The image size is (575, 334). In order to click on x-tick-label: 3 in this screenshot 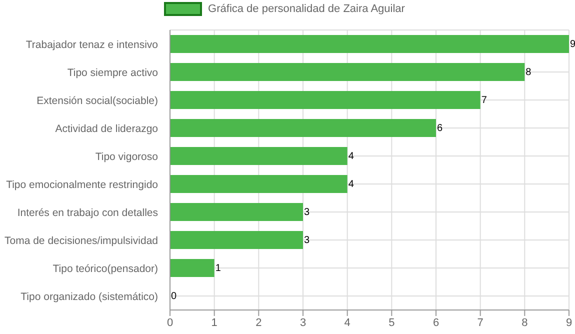, I will do `click(303, 322)`.